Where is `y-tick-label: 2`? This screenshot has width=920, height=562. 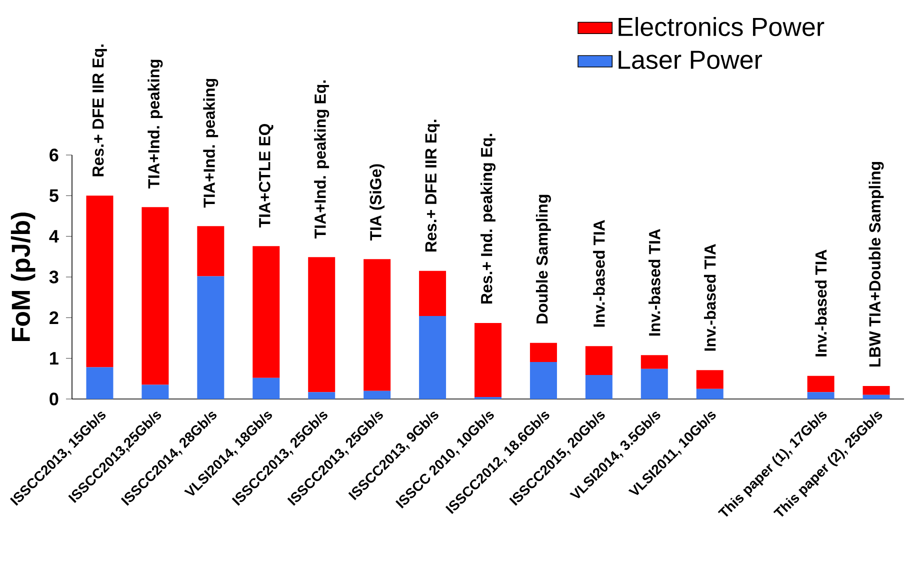
y-tick-label: 2 is located at coordinates (54, 317).